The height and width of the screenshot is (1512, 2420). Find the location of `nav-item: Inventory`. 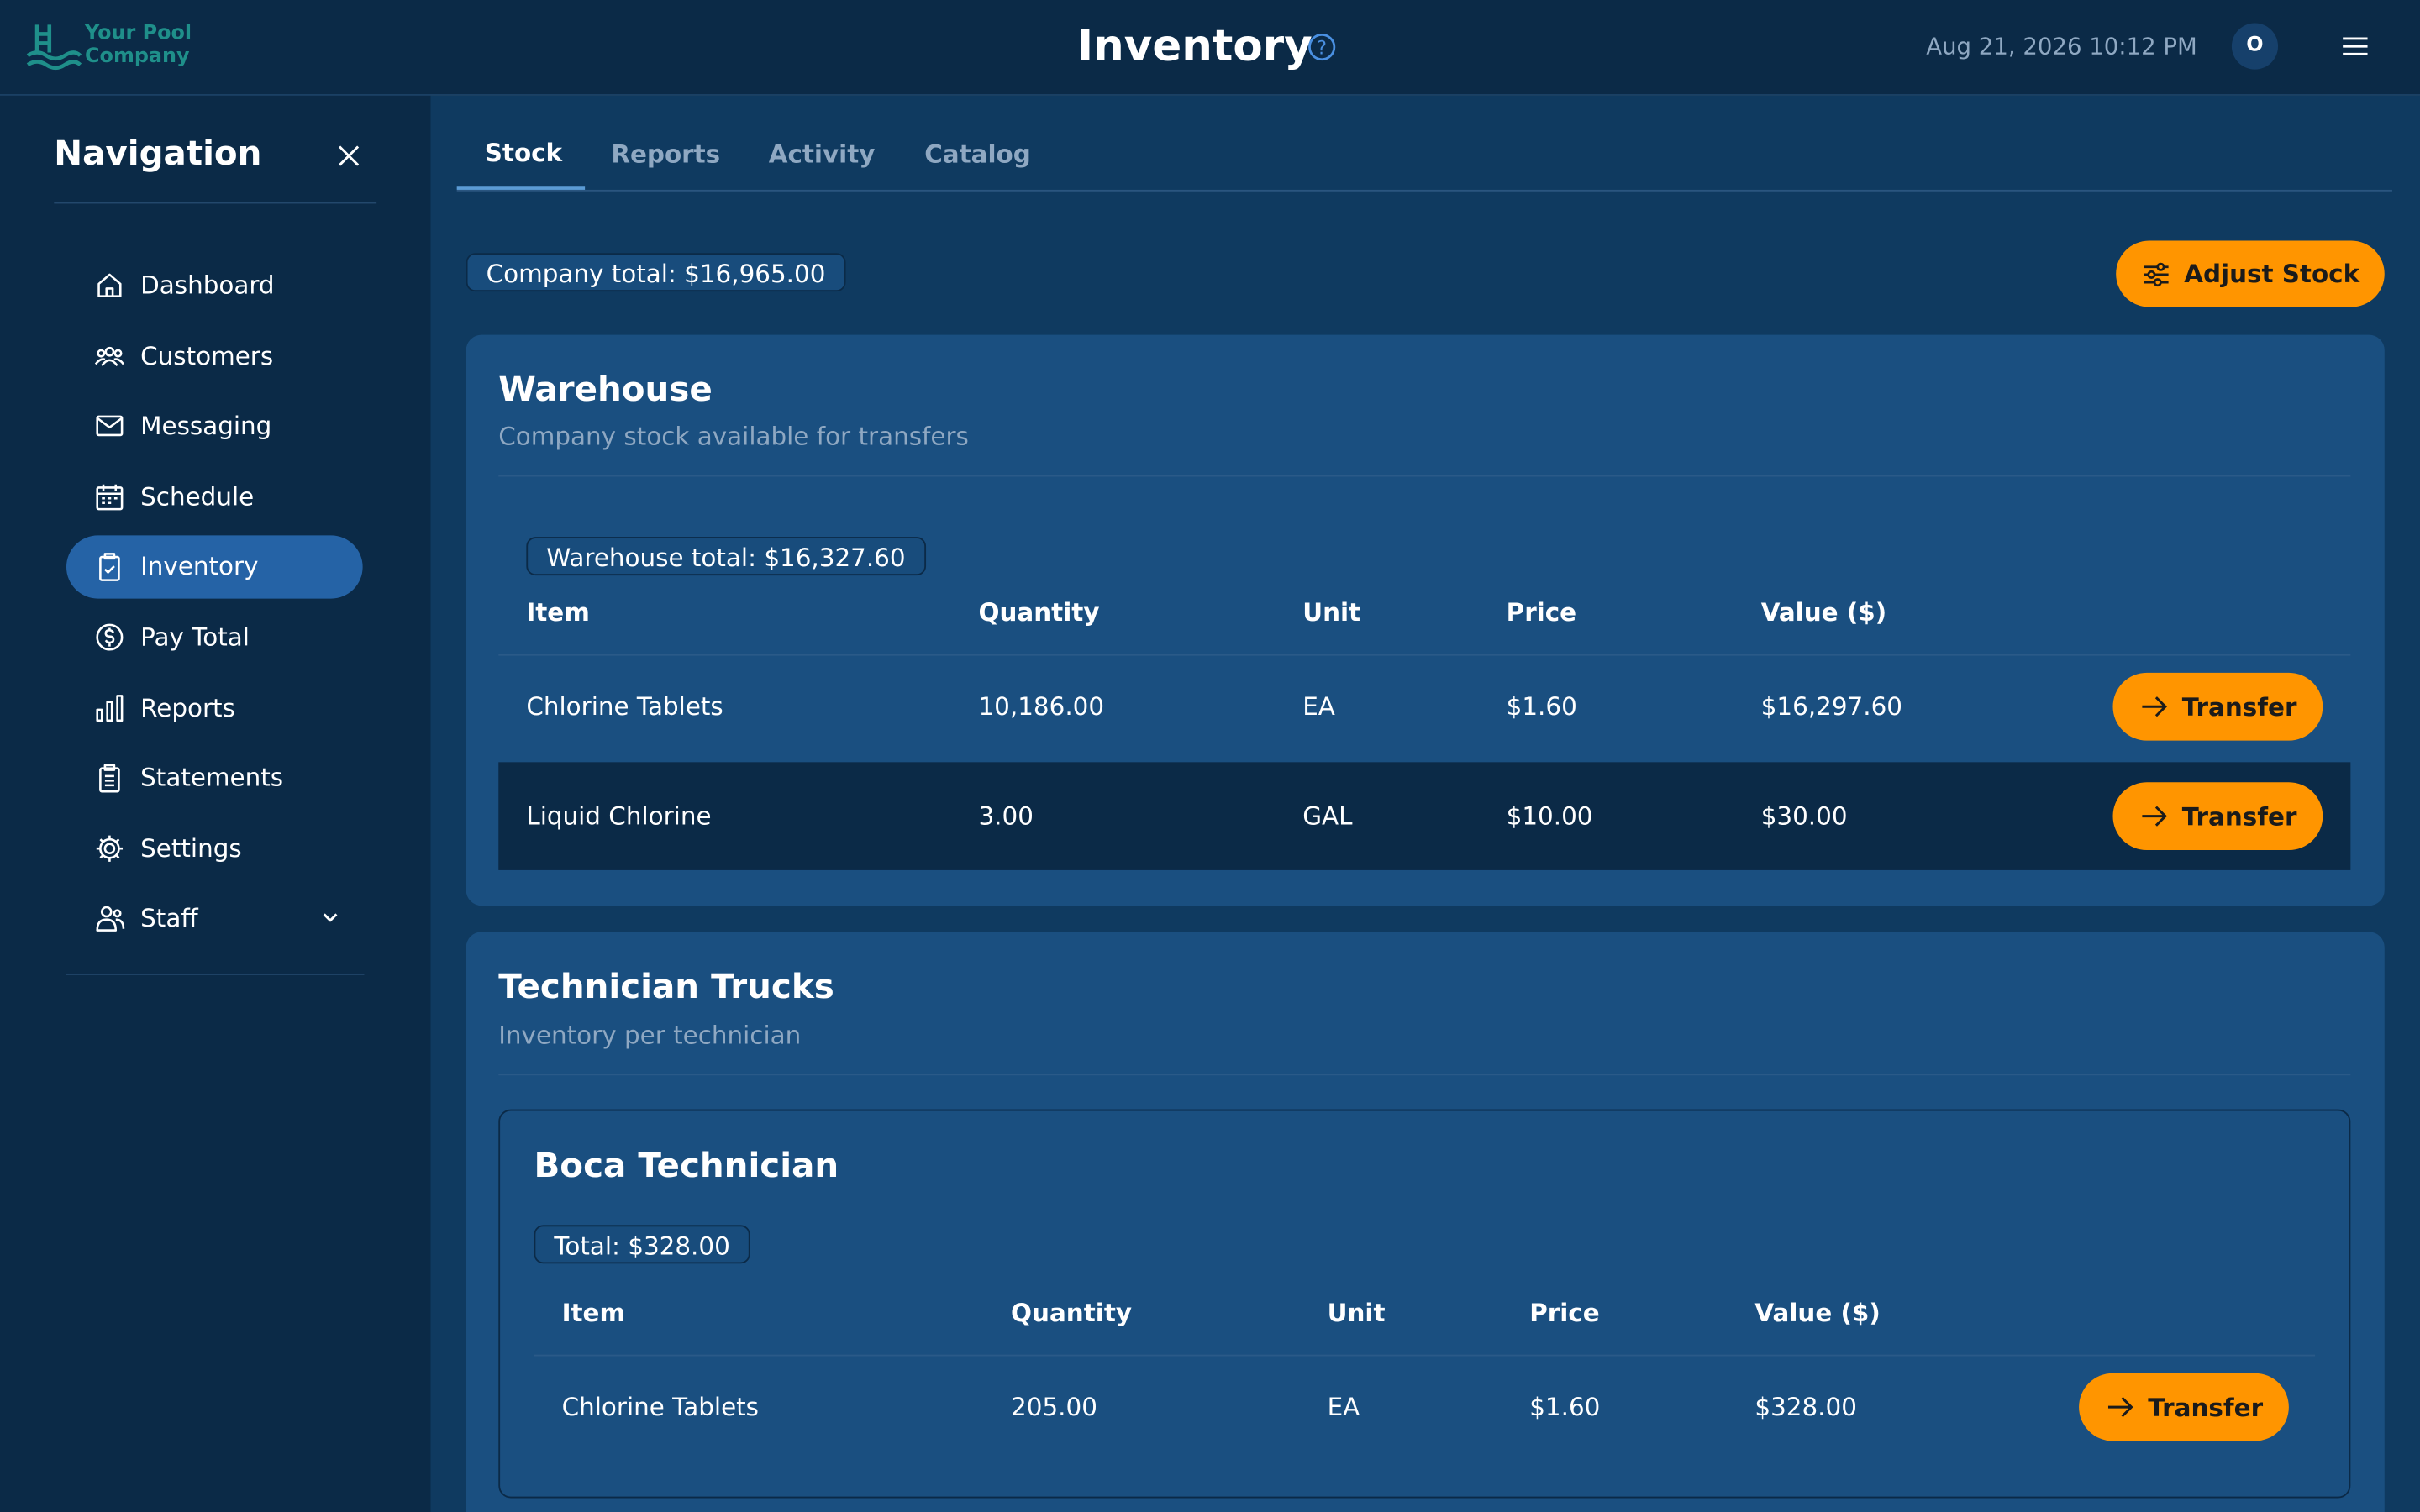

nav-item: Inventory is located at coordinates (199, 567).